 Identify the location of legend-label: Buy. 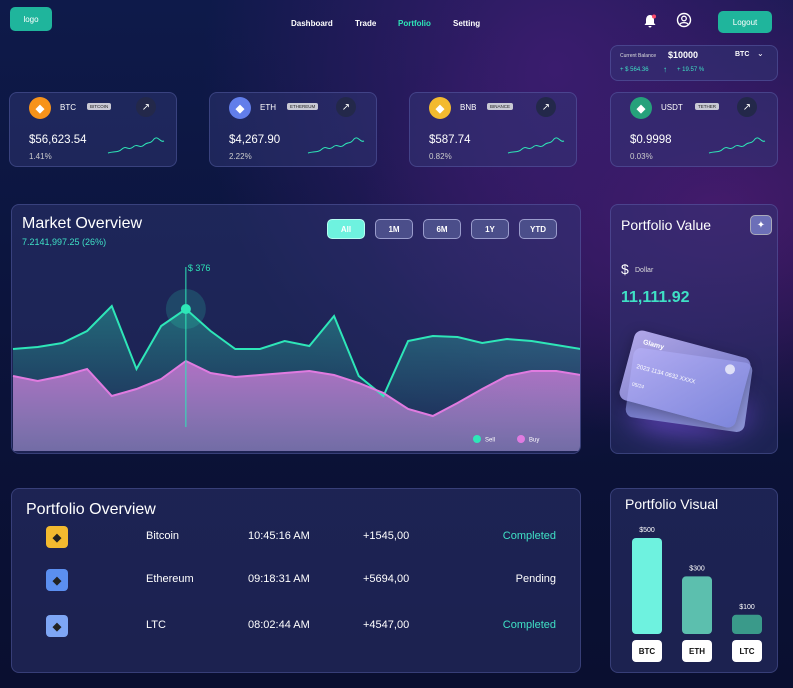
(534, 441).